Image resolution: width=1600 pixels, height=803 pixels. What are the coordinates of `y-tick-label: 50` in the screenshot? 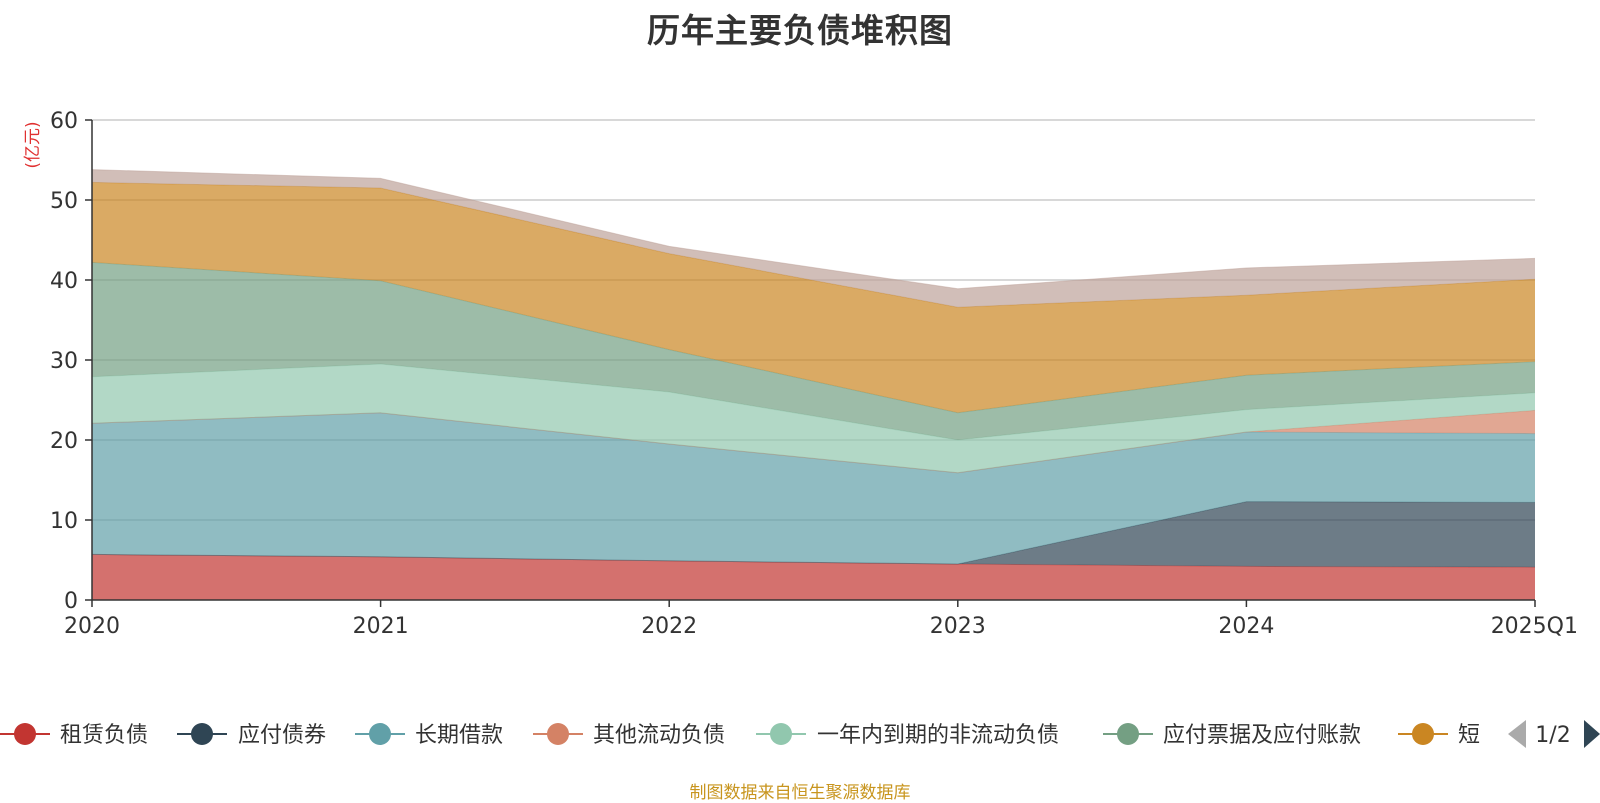 It's located at (64, 201).